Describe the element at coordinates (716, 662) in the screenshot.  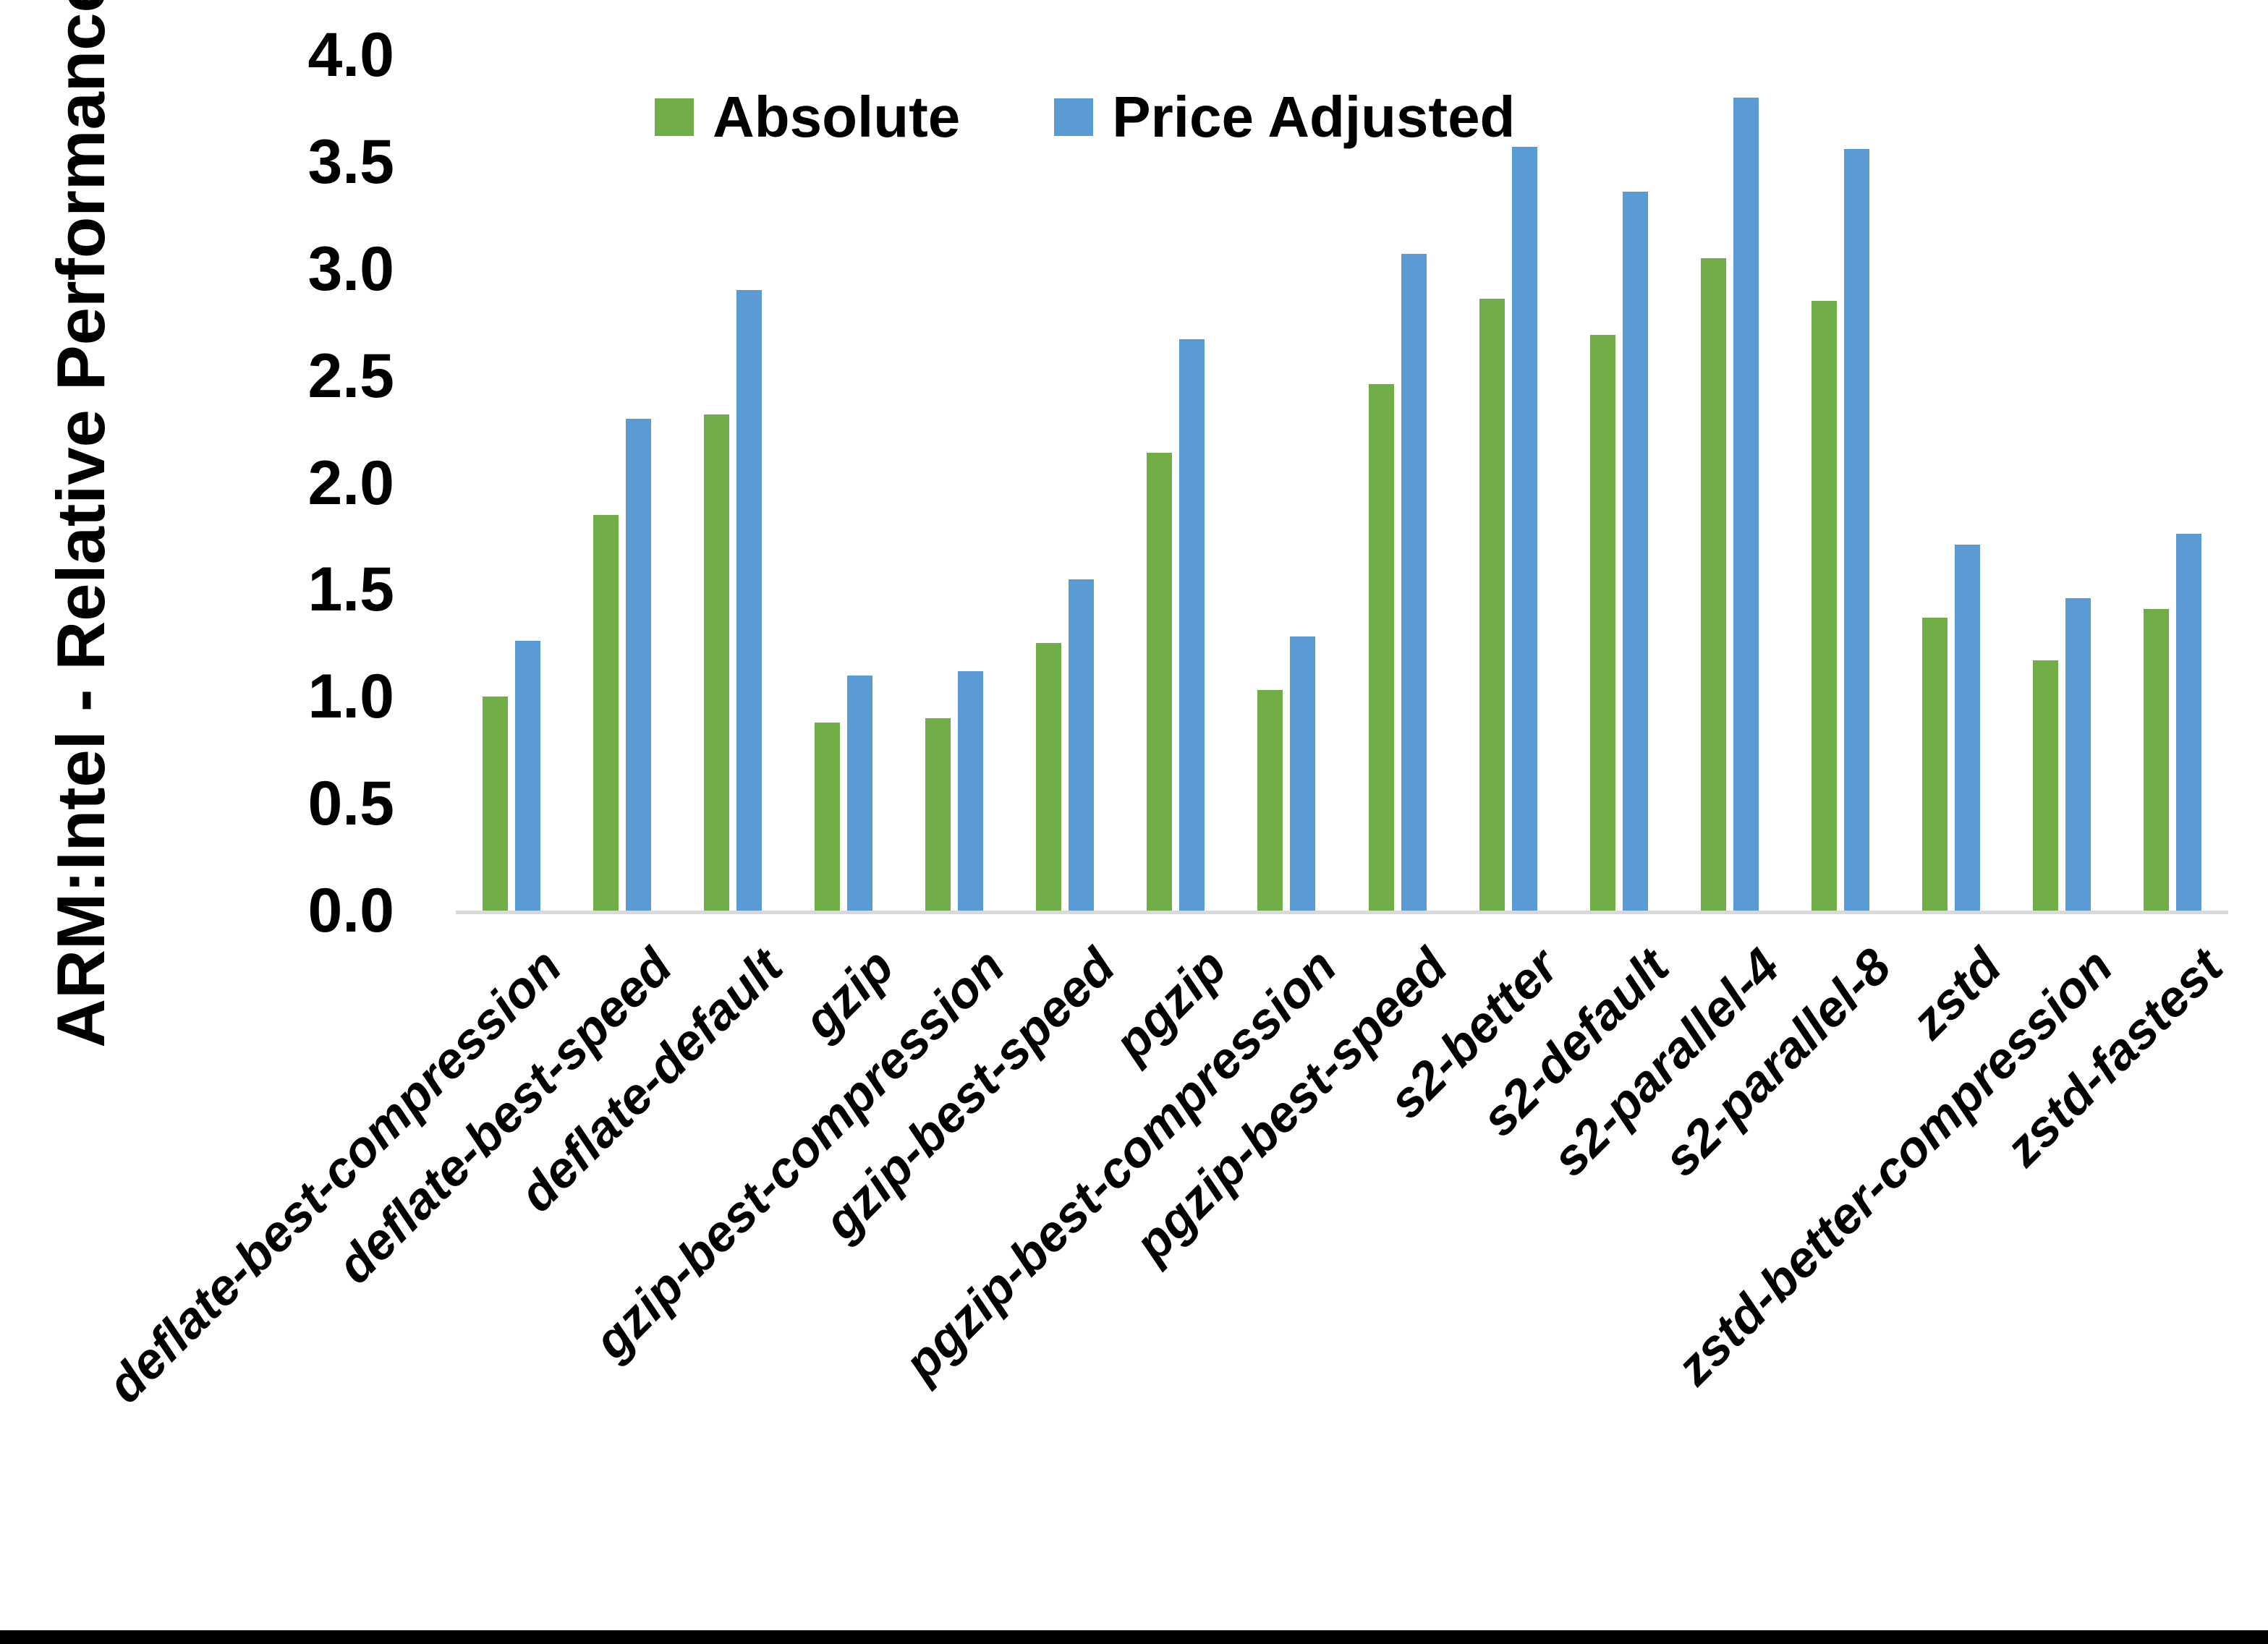
I see `bar-absolute-deflate-default` at that location.